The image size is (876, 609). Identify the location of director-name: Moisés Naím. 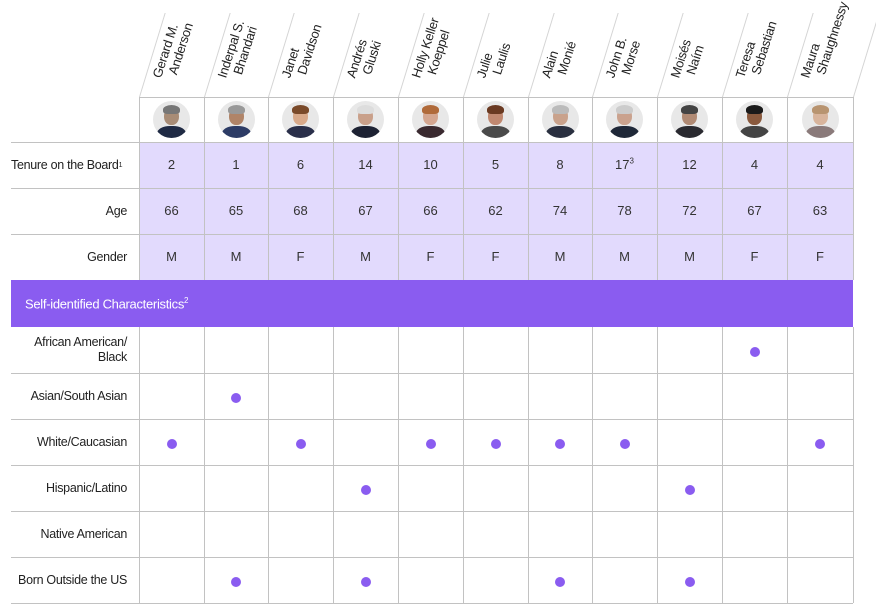
(687, 61).